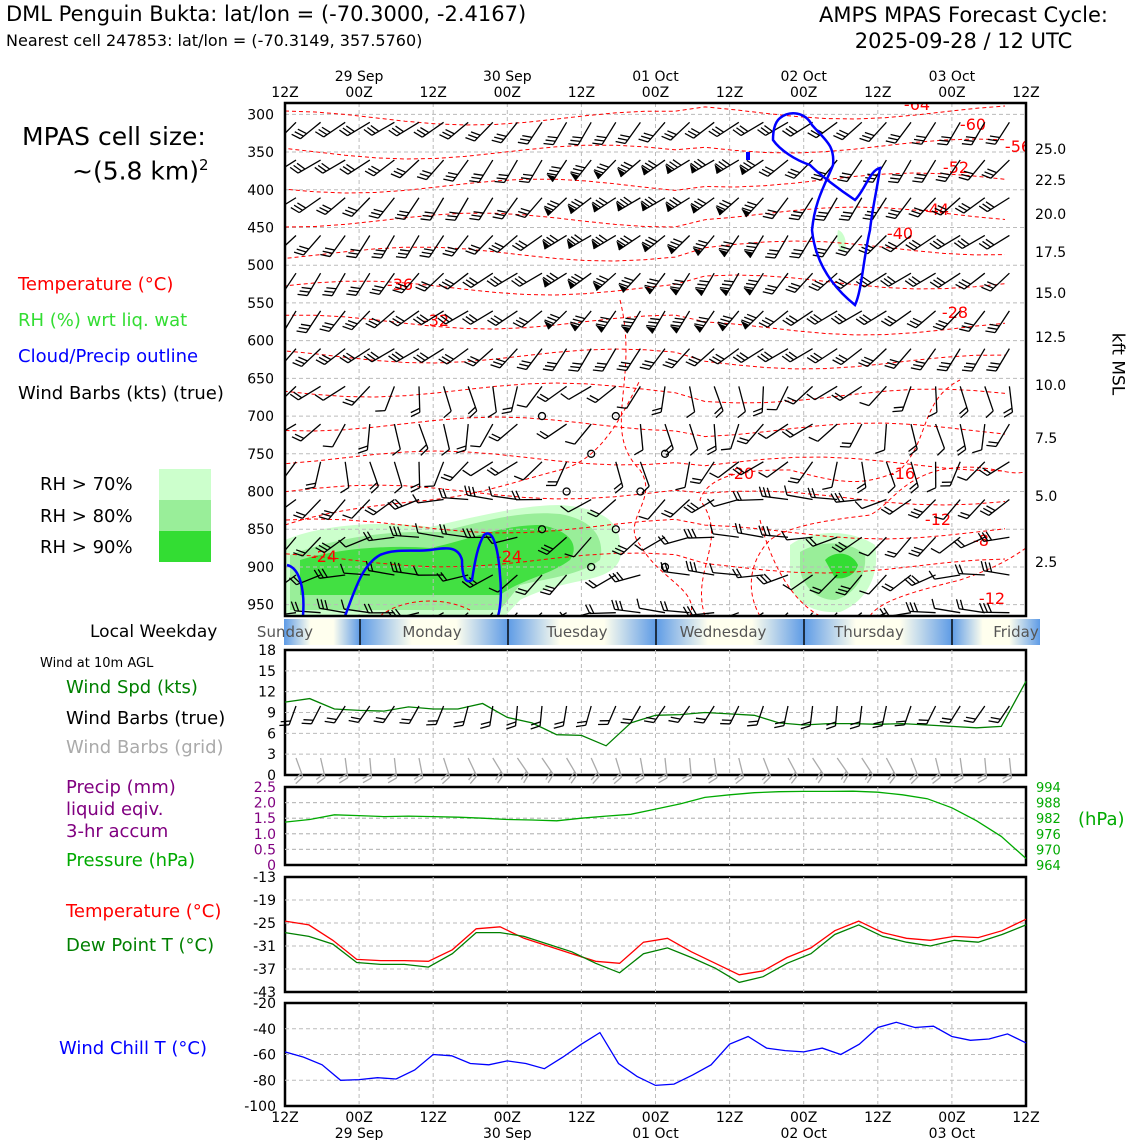 The height and width of the screenshot is (1140, 1140). What do you see at coordinates (133, 1048) in the screenshot?
I see `windchill-label: Wind Chill T (°C)` at bounding box center [133, 1048].